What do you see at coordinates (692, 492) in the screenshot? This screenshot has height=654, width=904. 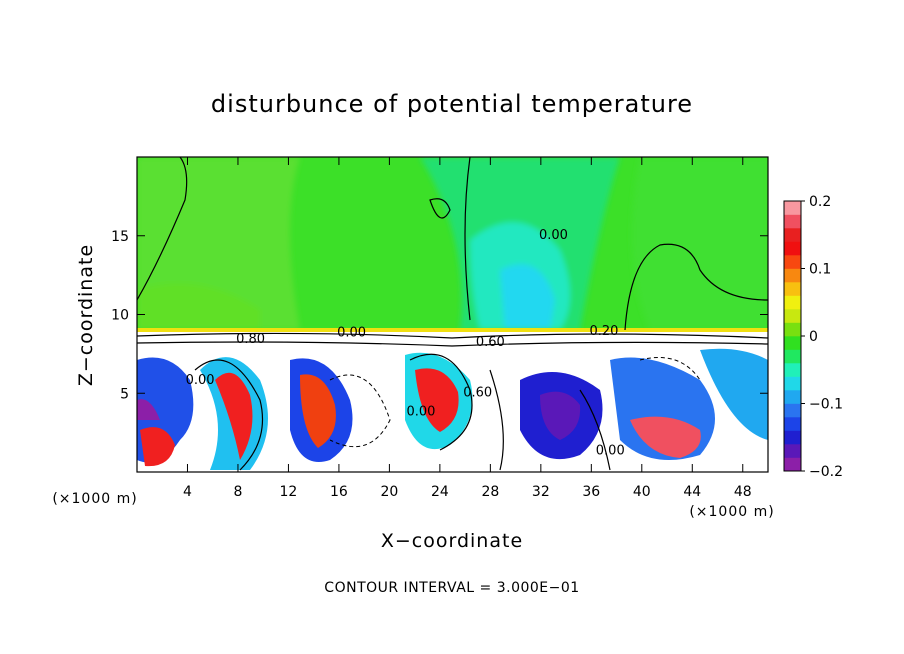 I see `x-tick-label: 44` at bounding box center [692, 492].